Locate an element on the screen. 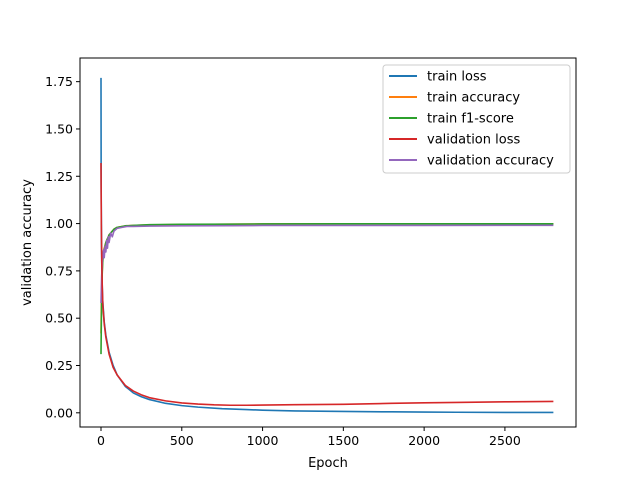 The height and width of the screenshot is (480, 640). legend-box is located at coordinates (476, 119).